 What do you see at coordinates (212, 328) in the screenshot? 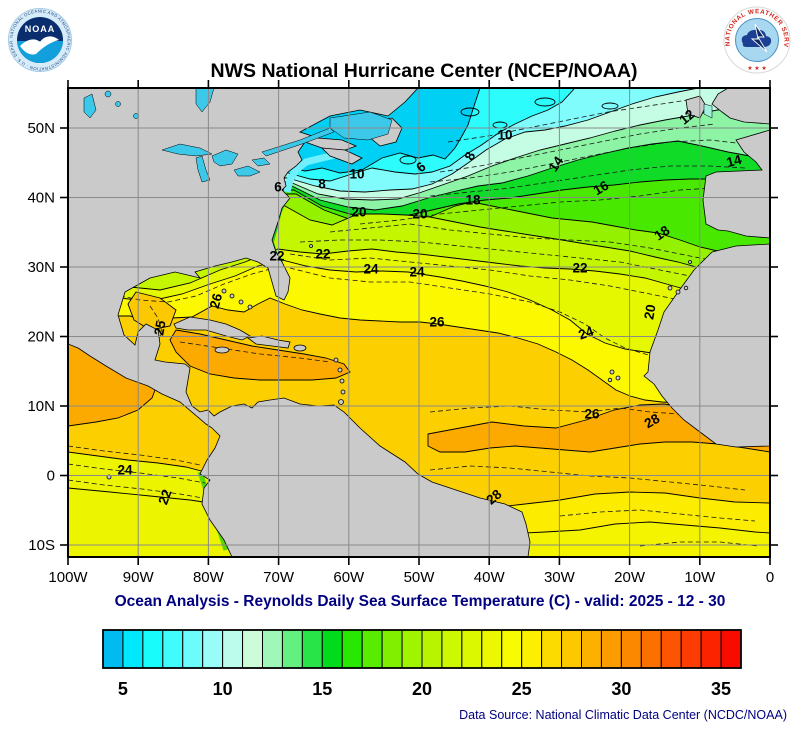
I see `land-cuba` at bounding box center [212, 328].